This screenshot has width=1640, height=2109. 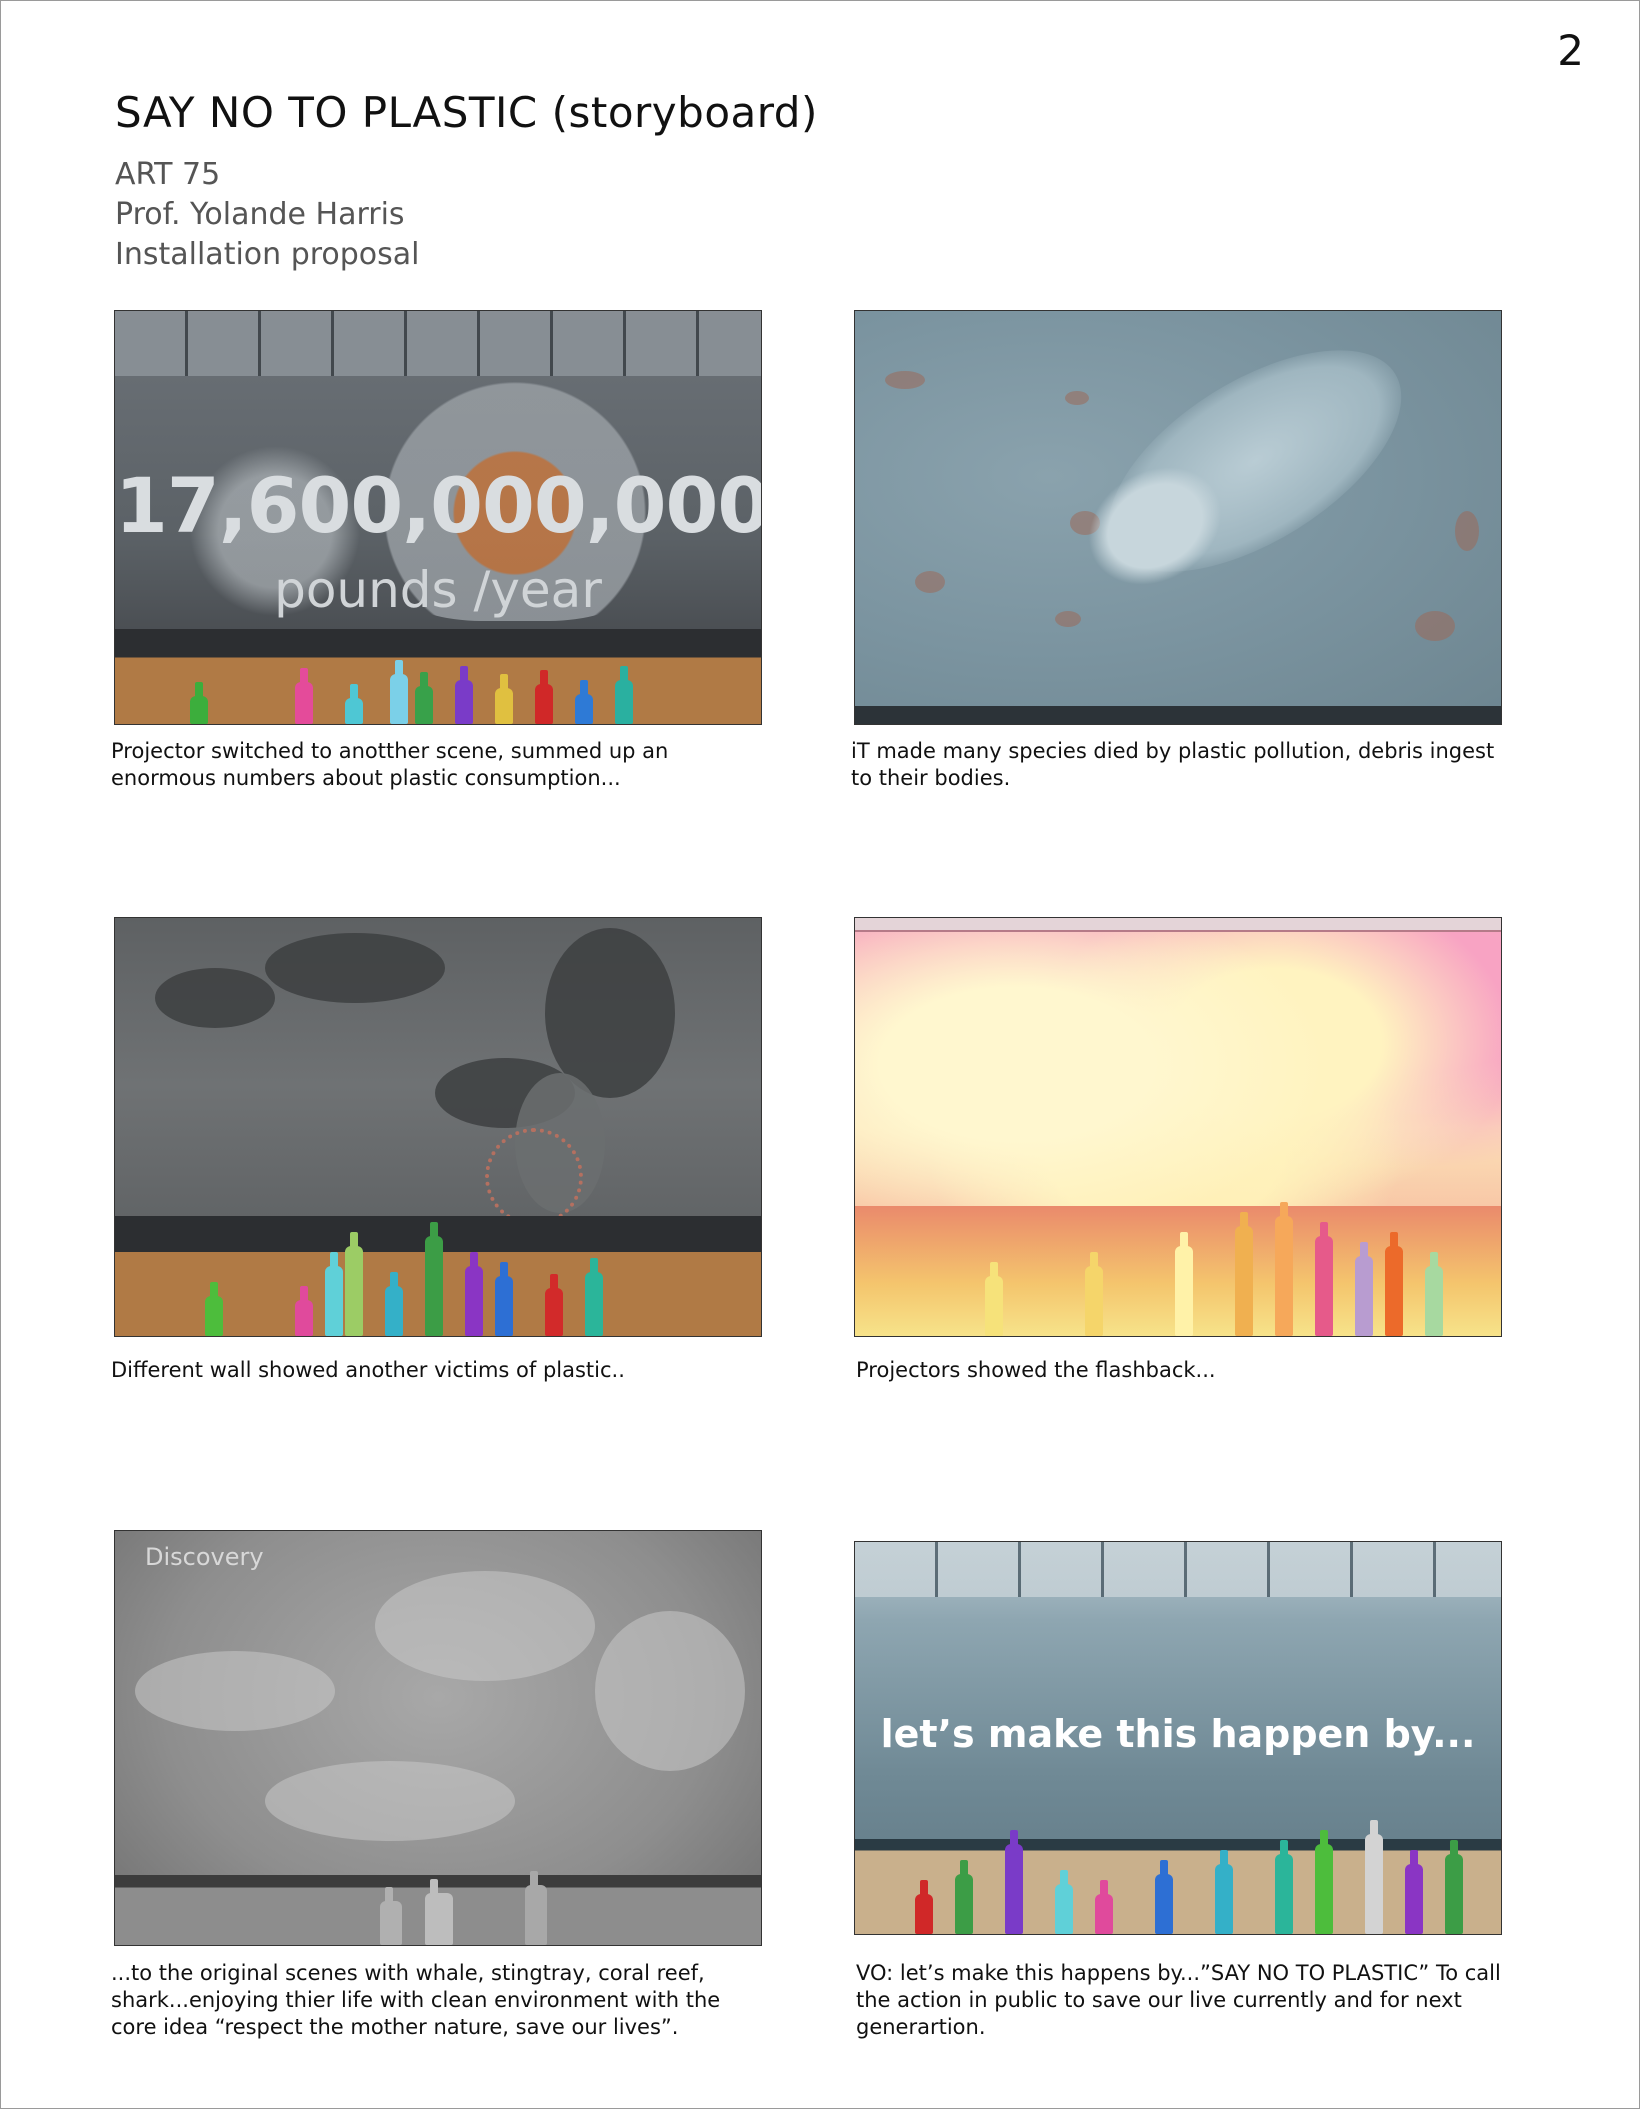 What do you see at coordinates (1570, 50) in the screenshot?
I see `page-number: 2` at bounding box center [1570, 50].